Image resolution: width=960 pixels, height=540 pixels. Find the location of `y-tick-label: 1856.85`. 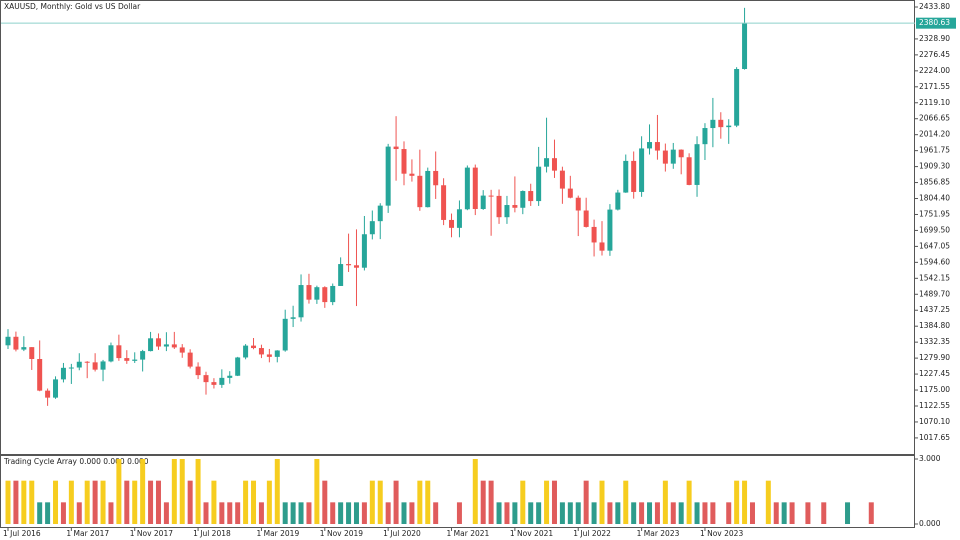

y-tick-label: 1856.85 is located at coordinates (934, 182).